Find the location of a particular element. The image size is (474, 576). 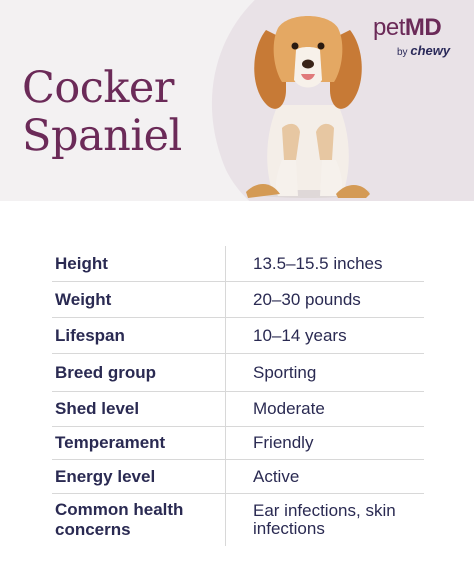

fact-label: Energy level is located at coordinates (105, 476).